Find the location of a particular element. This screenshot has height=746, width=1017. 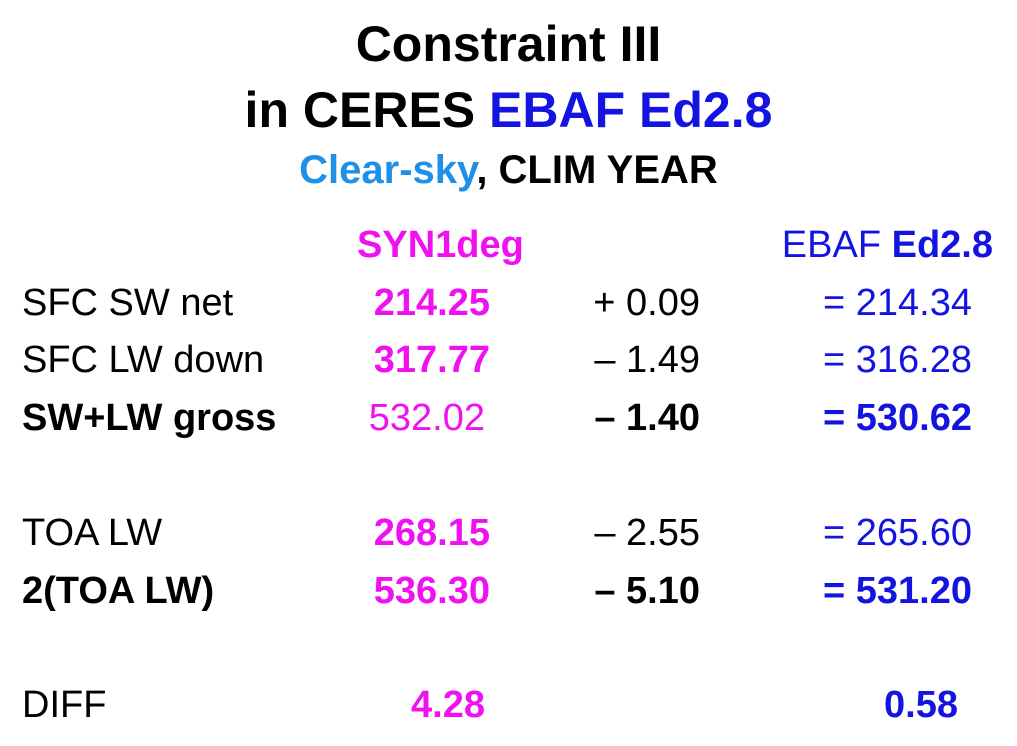

syn1deg-value: 4.28 is located at coordinates (448, 705).